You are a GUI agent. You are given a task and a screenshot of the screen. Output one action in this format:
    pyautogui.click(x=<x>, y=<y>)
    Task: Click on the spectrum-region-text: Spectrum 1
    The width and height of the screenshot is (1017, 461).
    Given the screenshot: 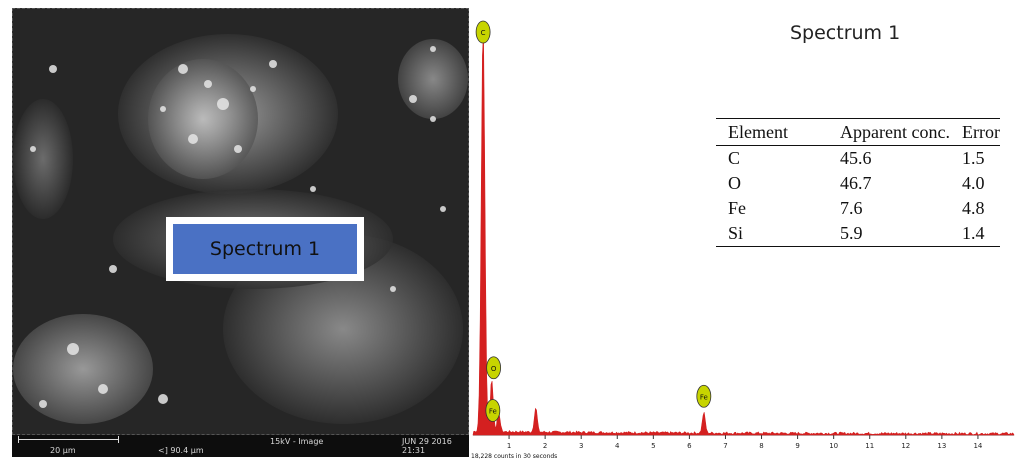 What is the action you would take?
    pyautogui.click(x=265, y=249)
    